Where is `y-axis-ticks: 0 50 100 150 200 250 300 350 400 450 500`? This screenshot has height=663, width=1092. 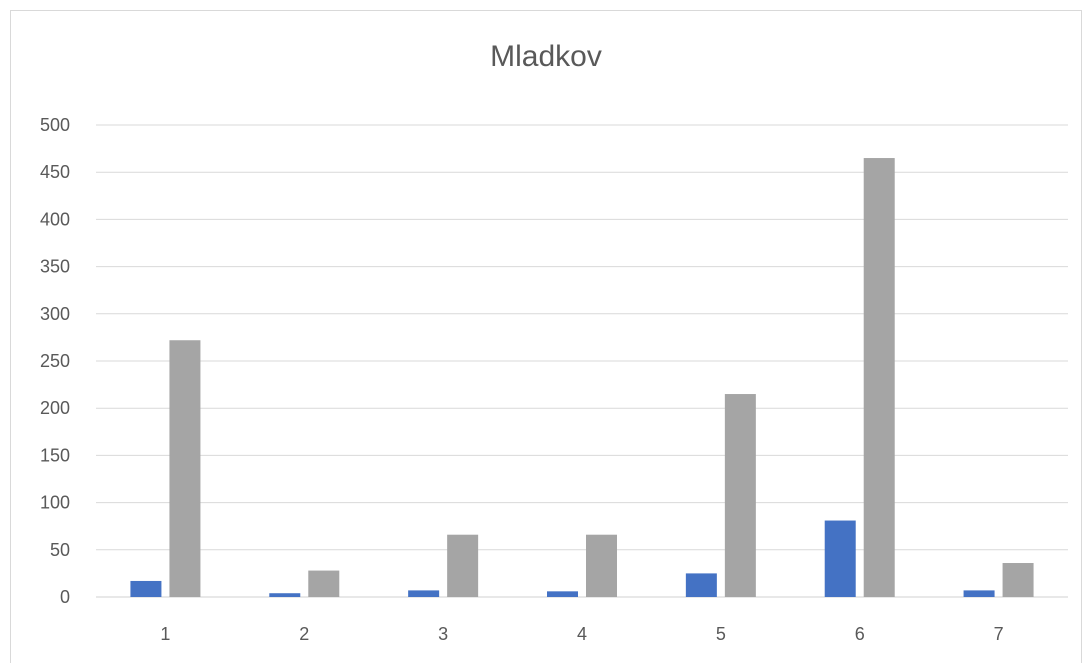
y-axis-ticks: 0 50 100 150 200 250 300 350 400 450 500 is located at coordinates (55, 361).